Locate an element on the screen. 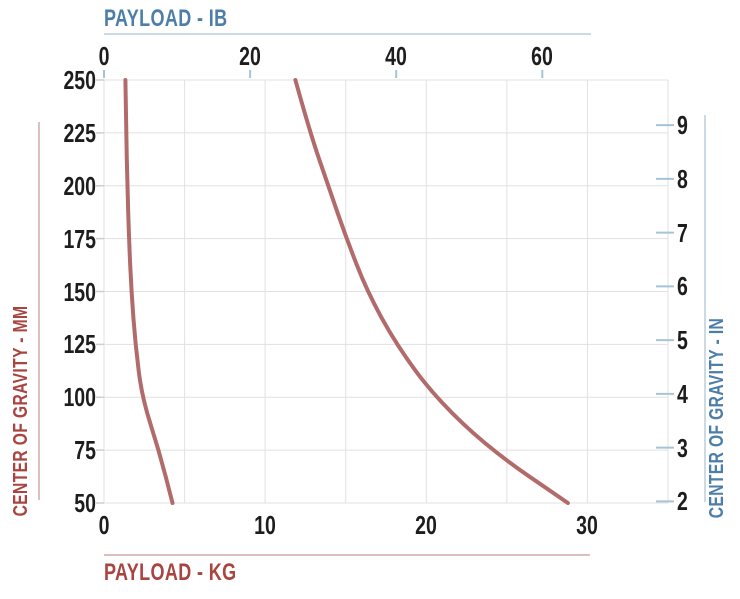 This screenshot has height=599, width=740. bottom-tick-label-kg: 0 is located at coordinates (104, 525).